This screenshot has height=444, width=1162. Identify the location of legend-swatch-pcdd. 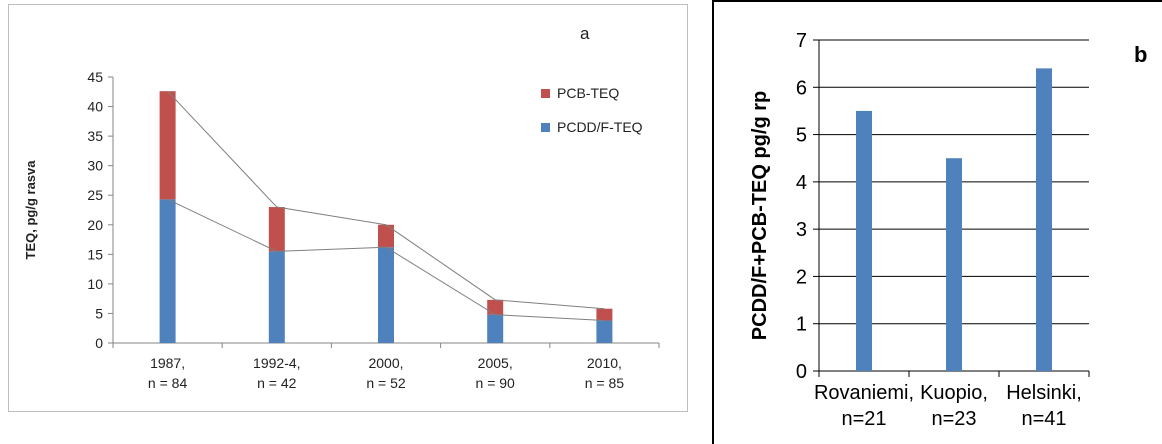
(545, 127).